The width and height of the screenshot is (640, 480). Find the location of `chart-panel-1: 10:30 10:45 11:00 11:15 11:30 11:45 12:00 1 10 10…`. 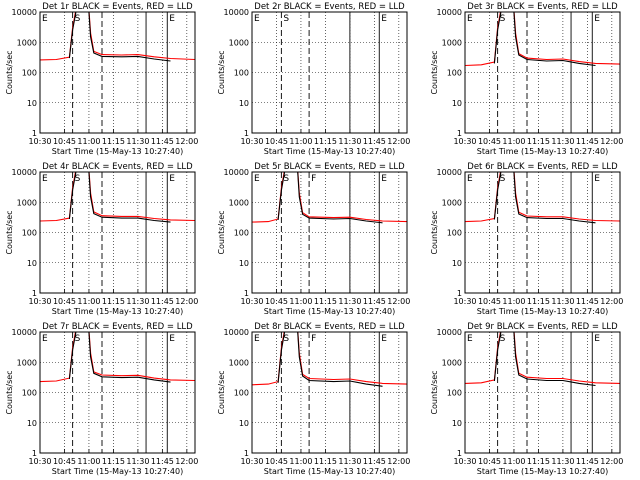

chart-panel-1: 10:30 10:45 11:00 11:15 11:30 11:45 12:00 1 10 10… is located at coordinates (101, 79).